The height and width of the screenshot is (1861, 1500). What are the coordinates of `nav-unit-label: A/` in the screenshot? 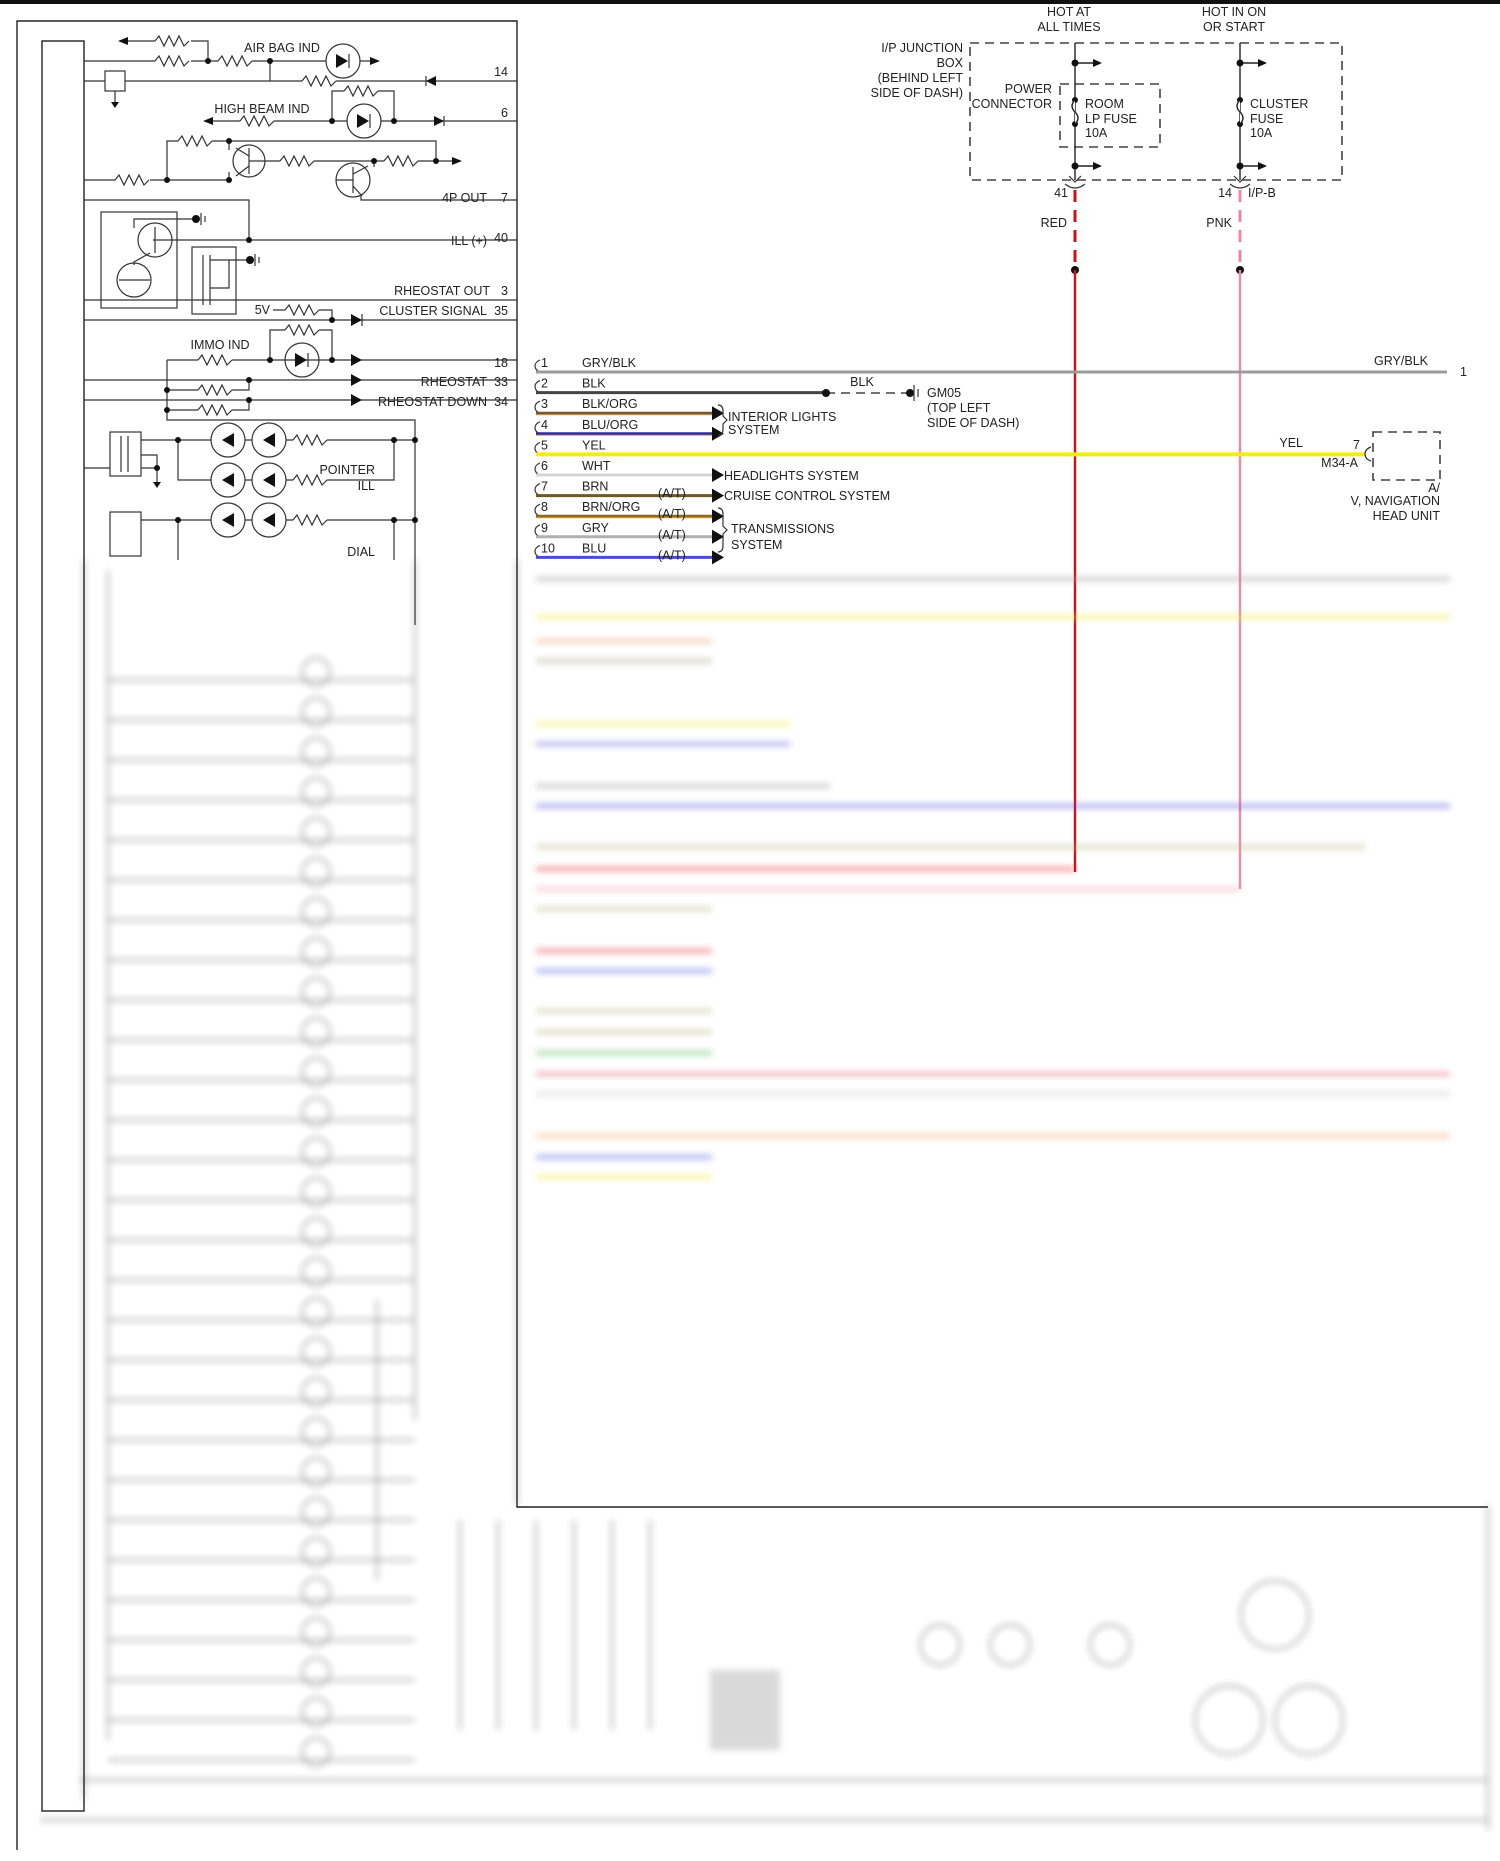 It's located at (1434, 488).